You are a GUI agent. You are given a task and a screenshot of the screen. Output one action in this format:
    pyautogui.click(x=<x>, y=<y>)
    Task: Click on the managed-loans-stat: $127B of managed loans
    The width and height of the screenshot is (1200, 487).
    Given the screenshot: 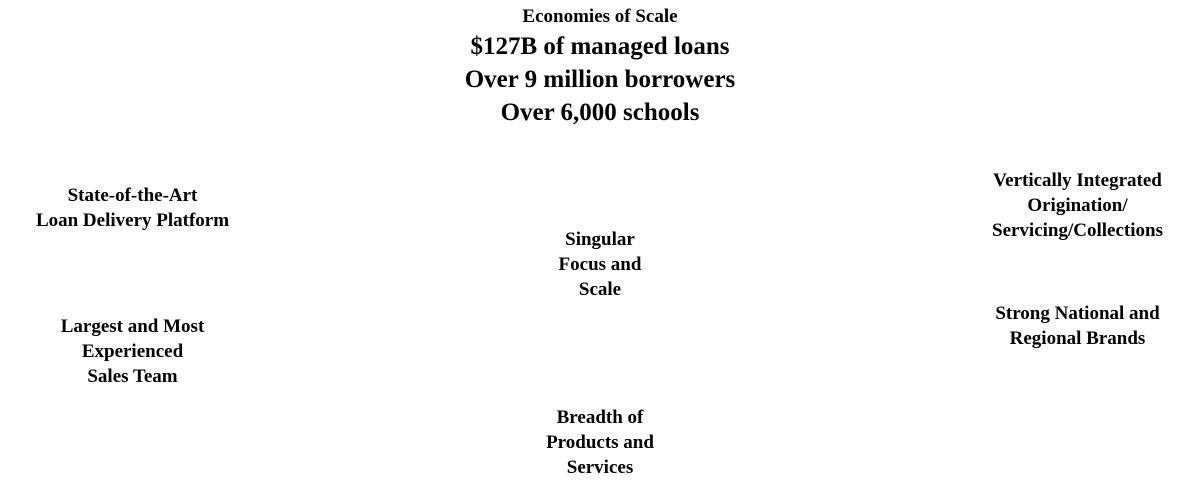 What is the action you would take?
    pyautogui.click(x=600, y=46)
    